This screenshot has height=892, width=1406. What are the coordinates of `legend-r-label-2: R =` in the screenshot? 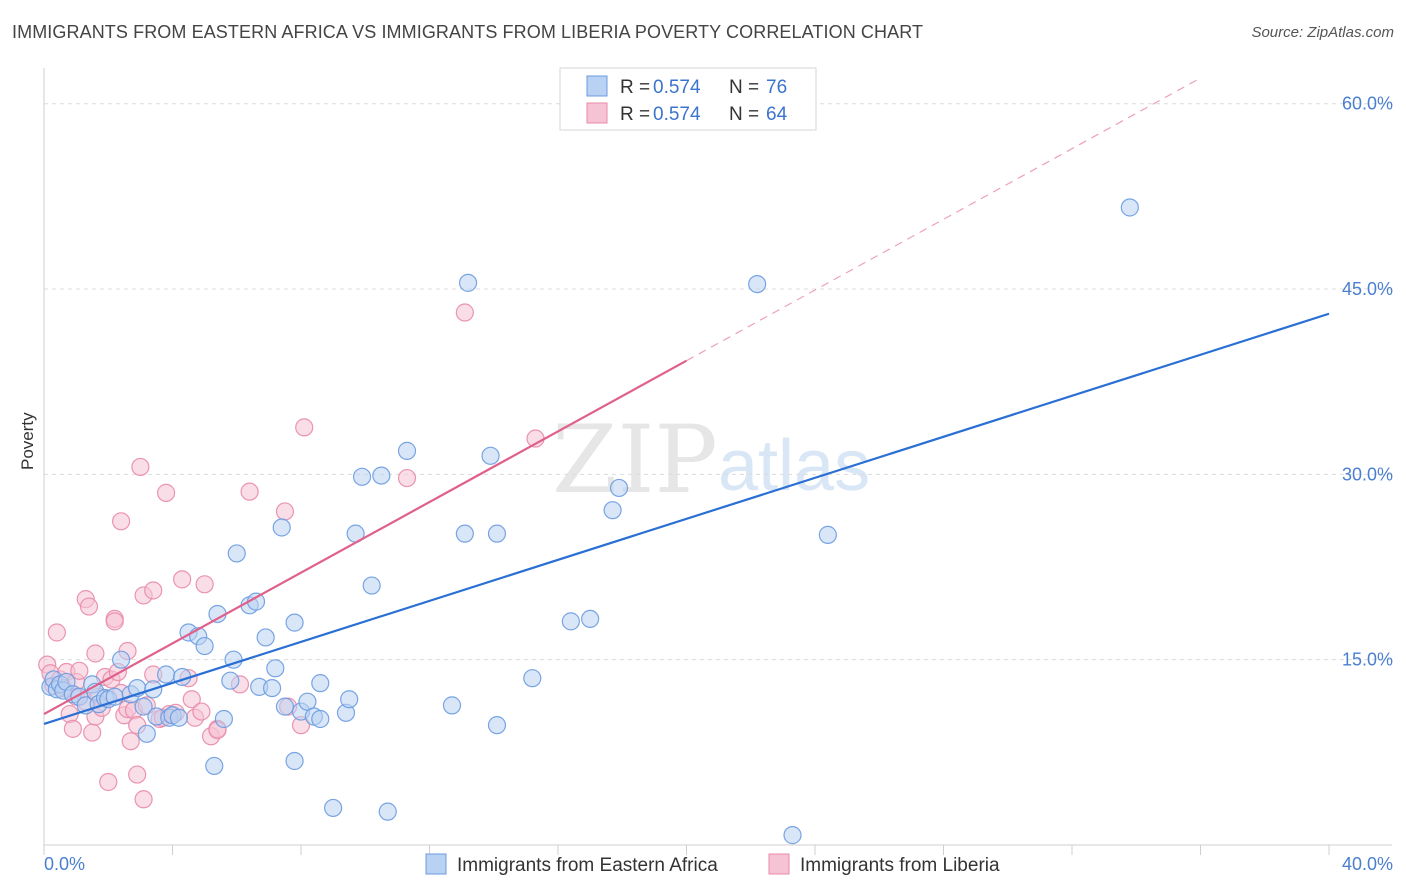 It's located at (635, 114).